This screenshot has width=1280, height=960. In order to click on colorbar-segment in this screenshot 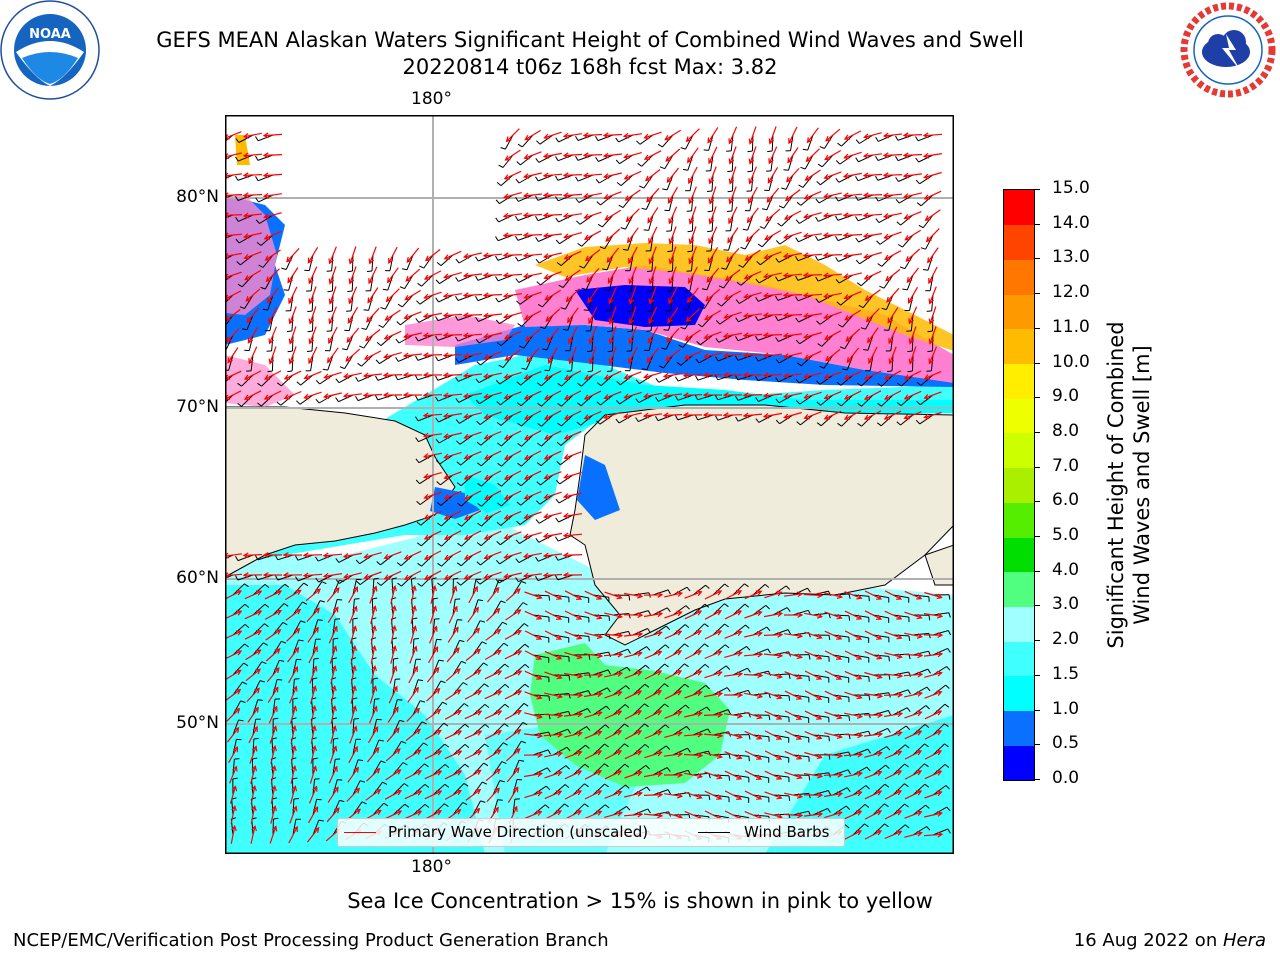, I will do `click(1019, 659)`.